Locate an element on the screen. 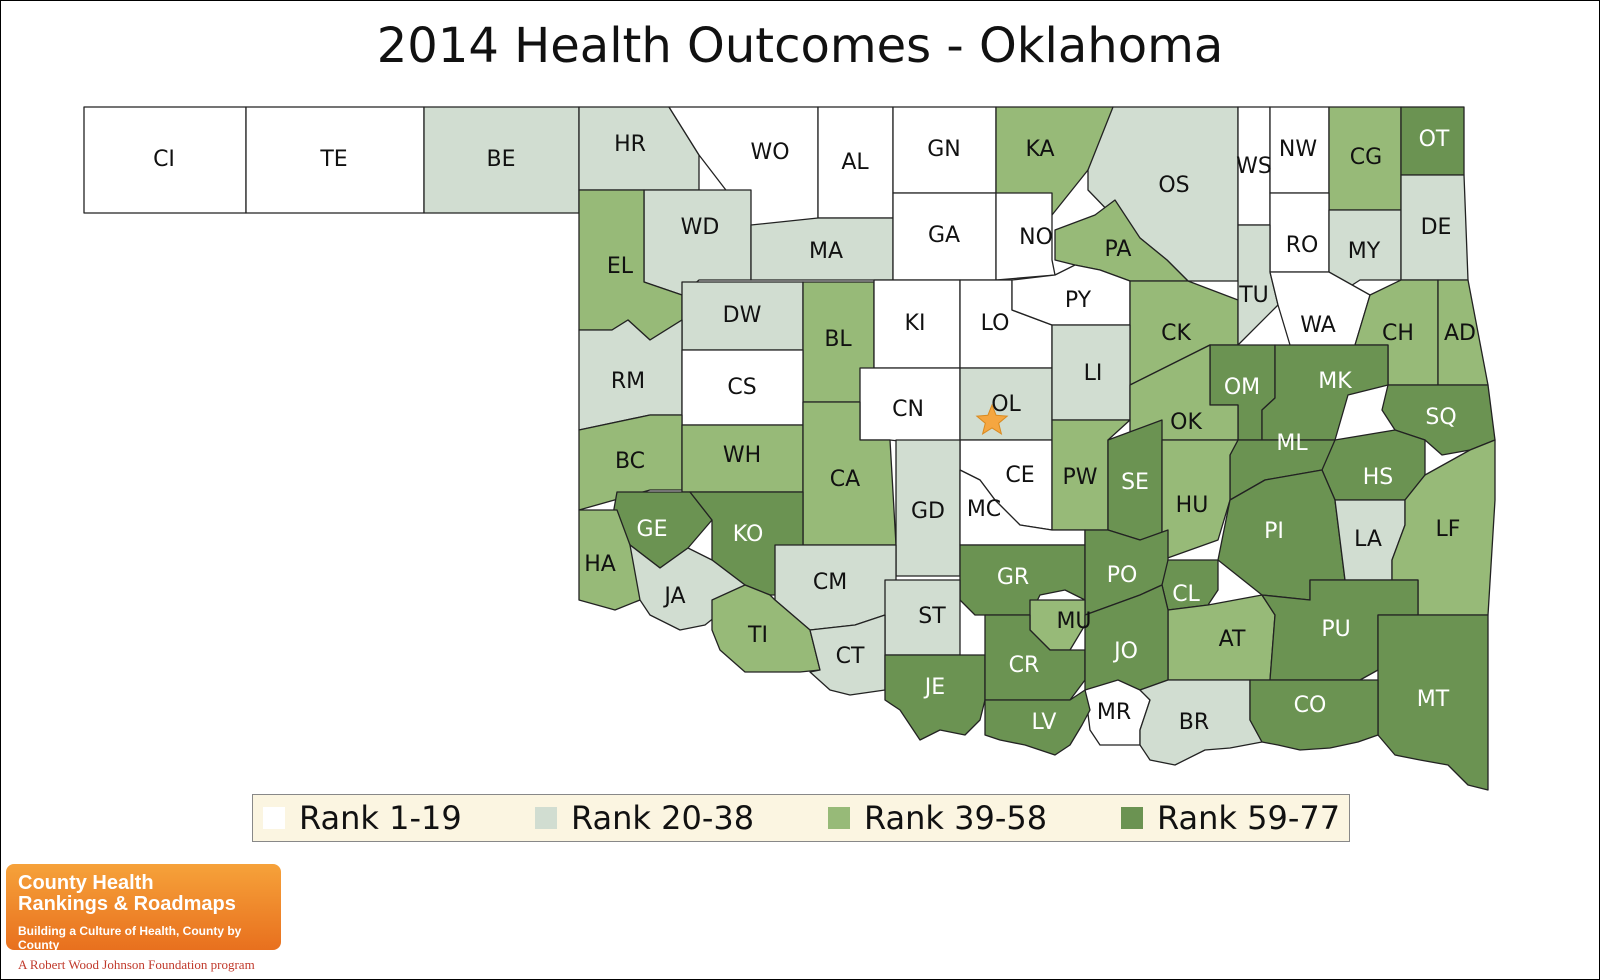 This screenshot has height=980, width=1600. county-label-cr: CR is located at coordinates (1024, 665).